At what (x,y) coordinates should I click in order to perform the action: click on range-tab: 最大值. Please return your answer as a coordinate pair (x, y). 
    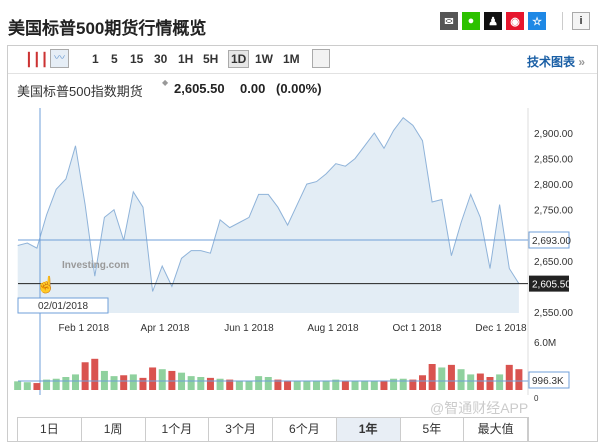
    Looking at the image, I should click on (496, 429).